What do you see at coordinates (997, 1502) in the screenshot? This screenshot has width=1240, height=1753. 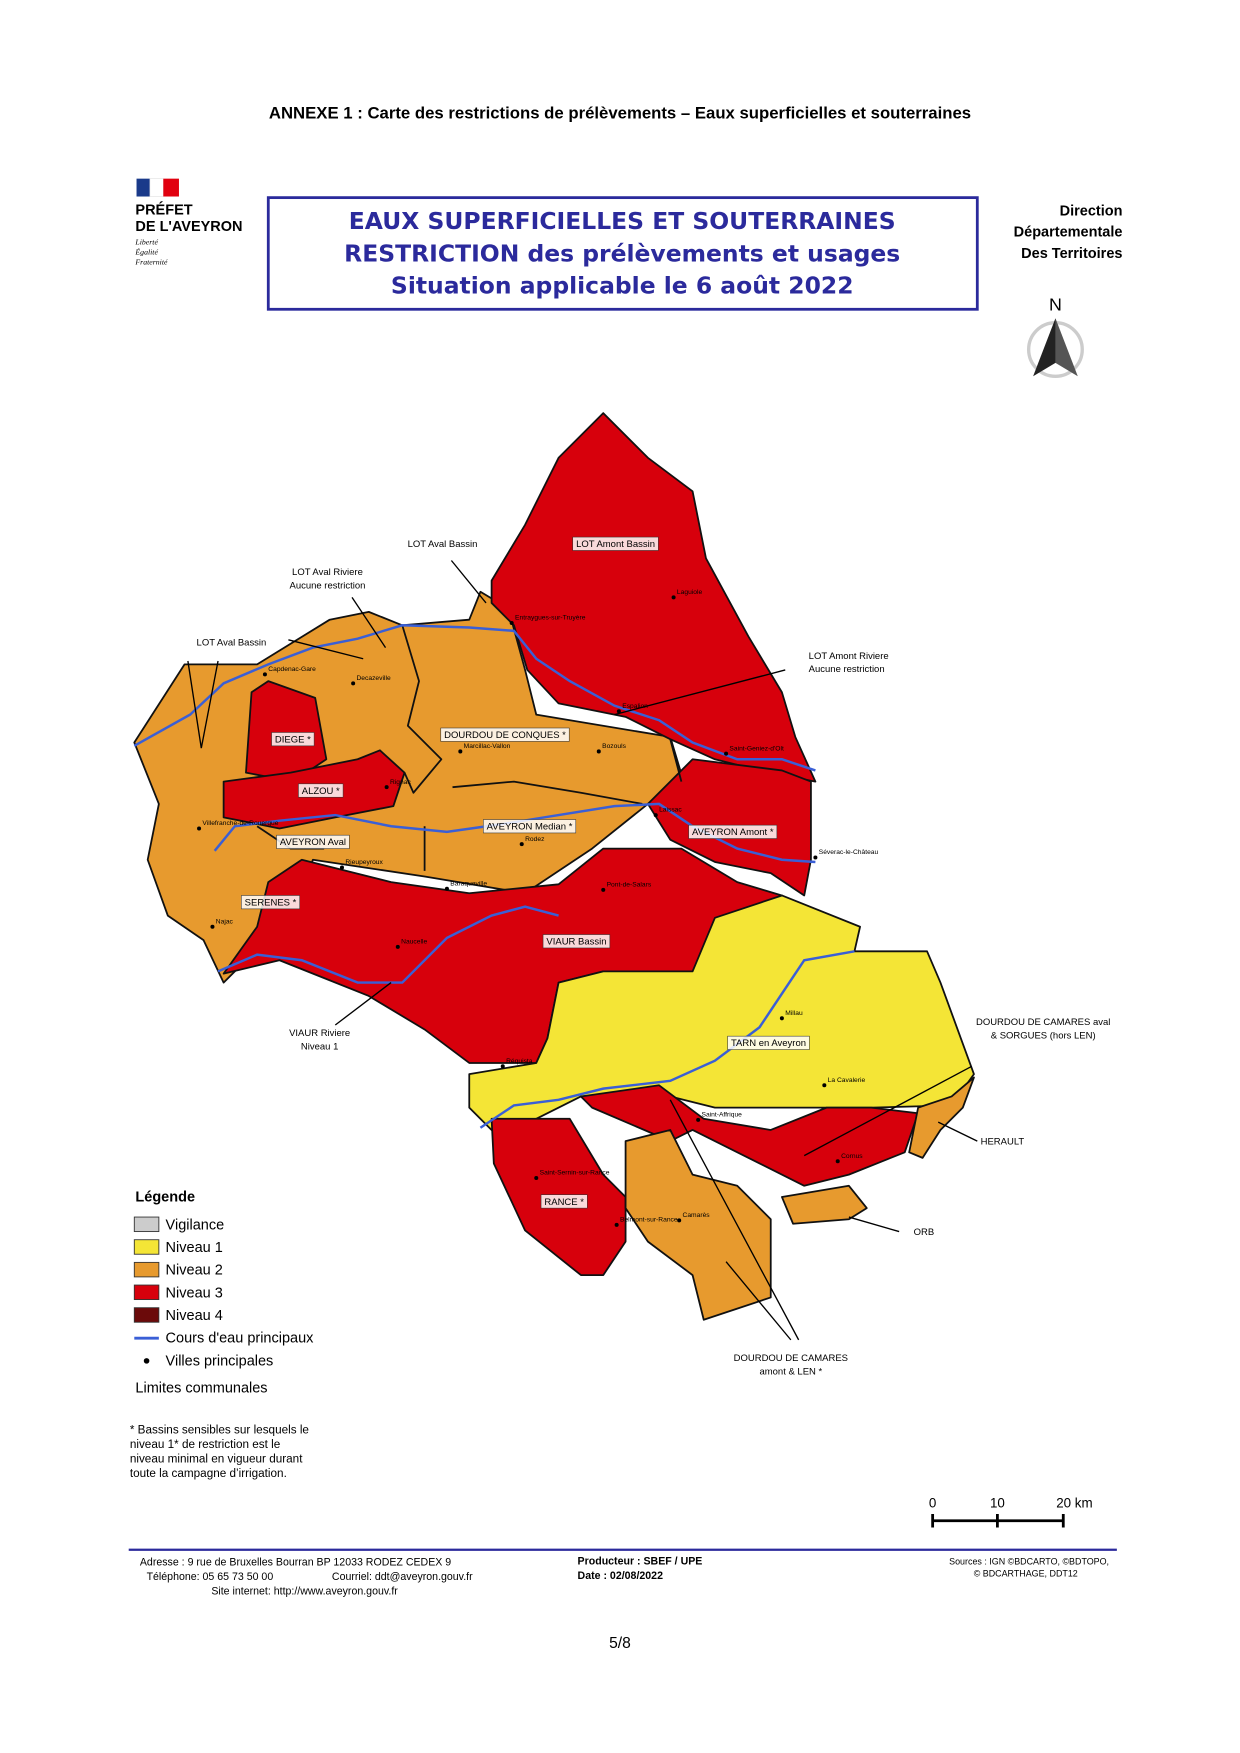 I see `scale-label: 10` at bounding box center [997, 1502].